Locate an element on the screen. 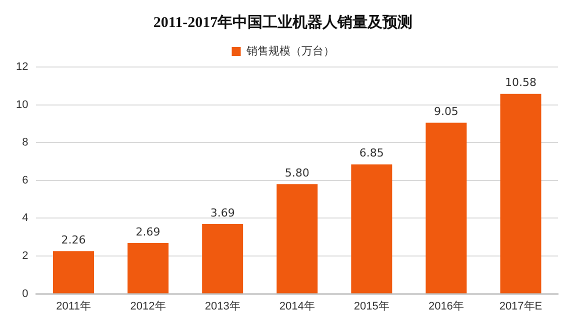 The image size is (576, 327). x-tick-label: 2016年 is located at coordinates (446, 306).